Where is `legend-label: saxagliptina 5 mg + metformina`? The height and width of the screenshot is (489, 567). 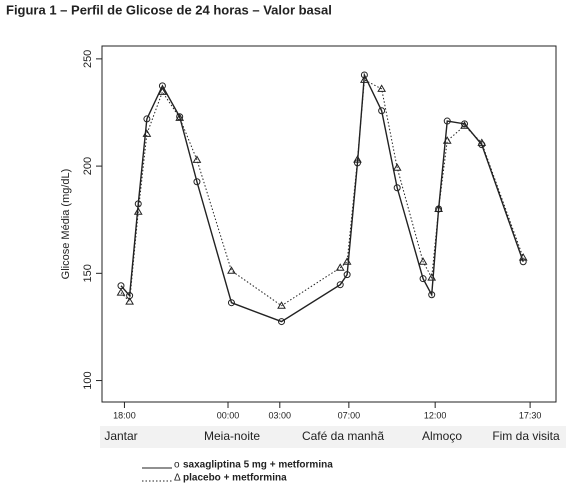 legend-label: saxagliptina 5 mg + metformina is located at coordinates (258, 465).